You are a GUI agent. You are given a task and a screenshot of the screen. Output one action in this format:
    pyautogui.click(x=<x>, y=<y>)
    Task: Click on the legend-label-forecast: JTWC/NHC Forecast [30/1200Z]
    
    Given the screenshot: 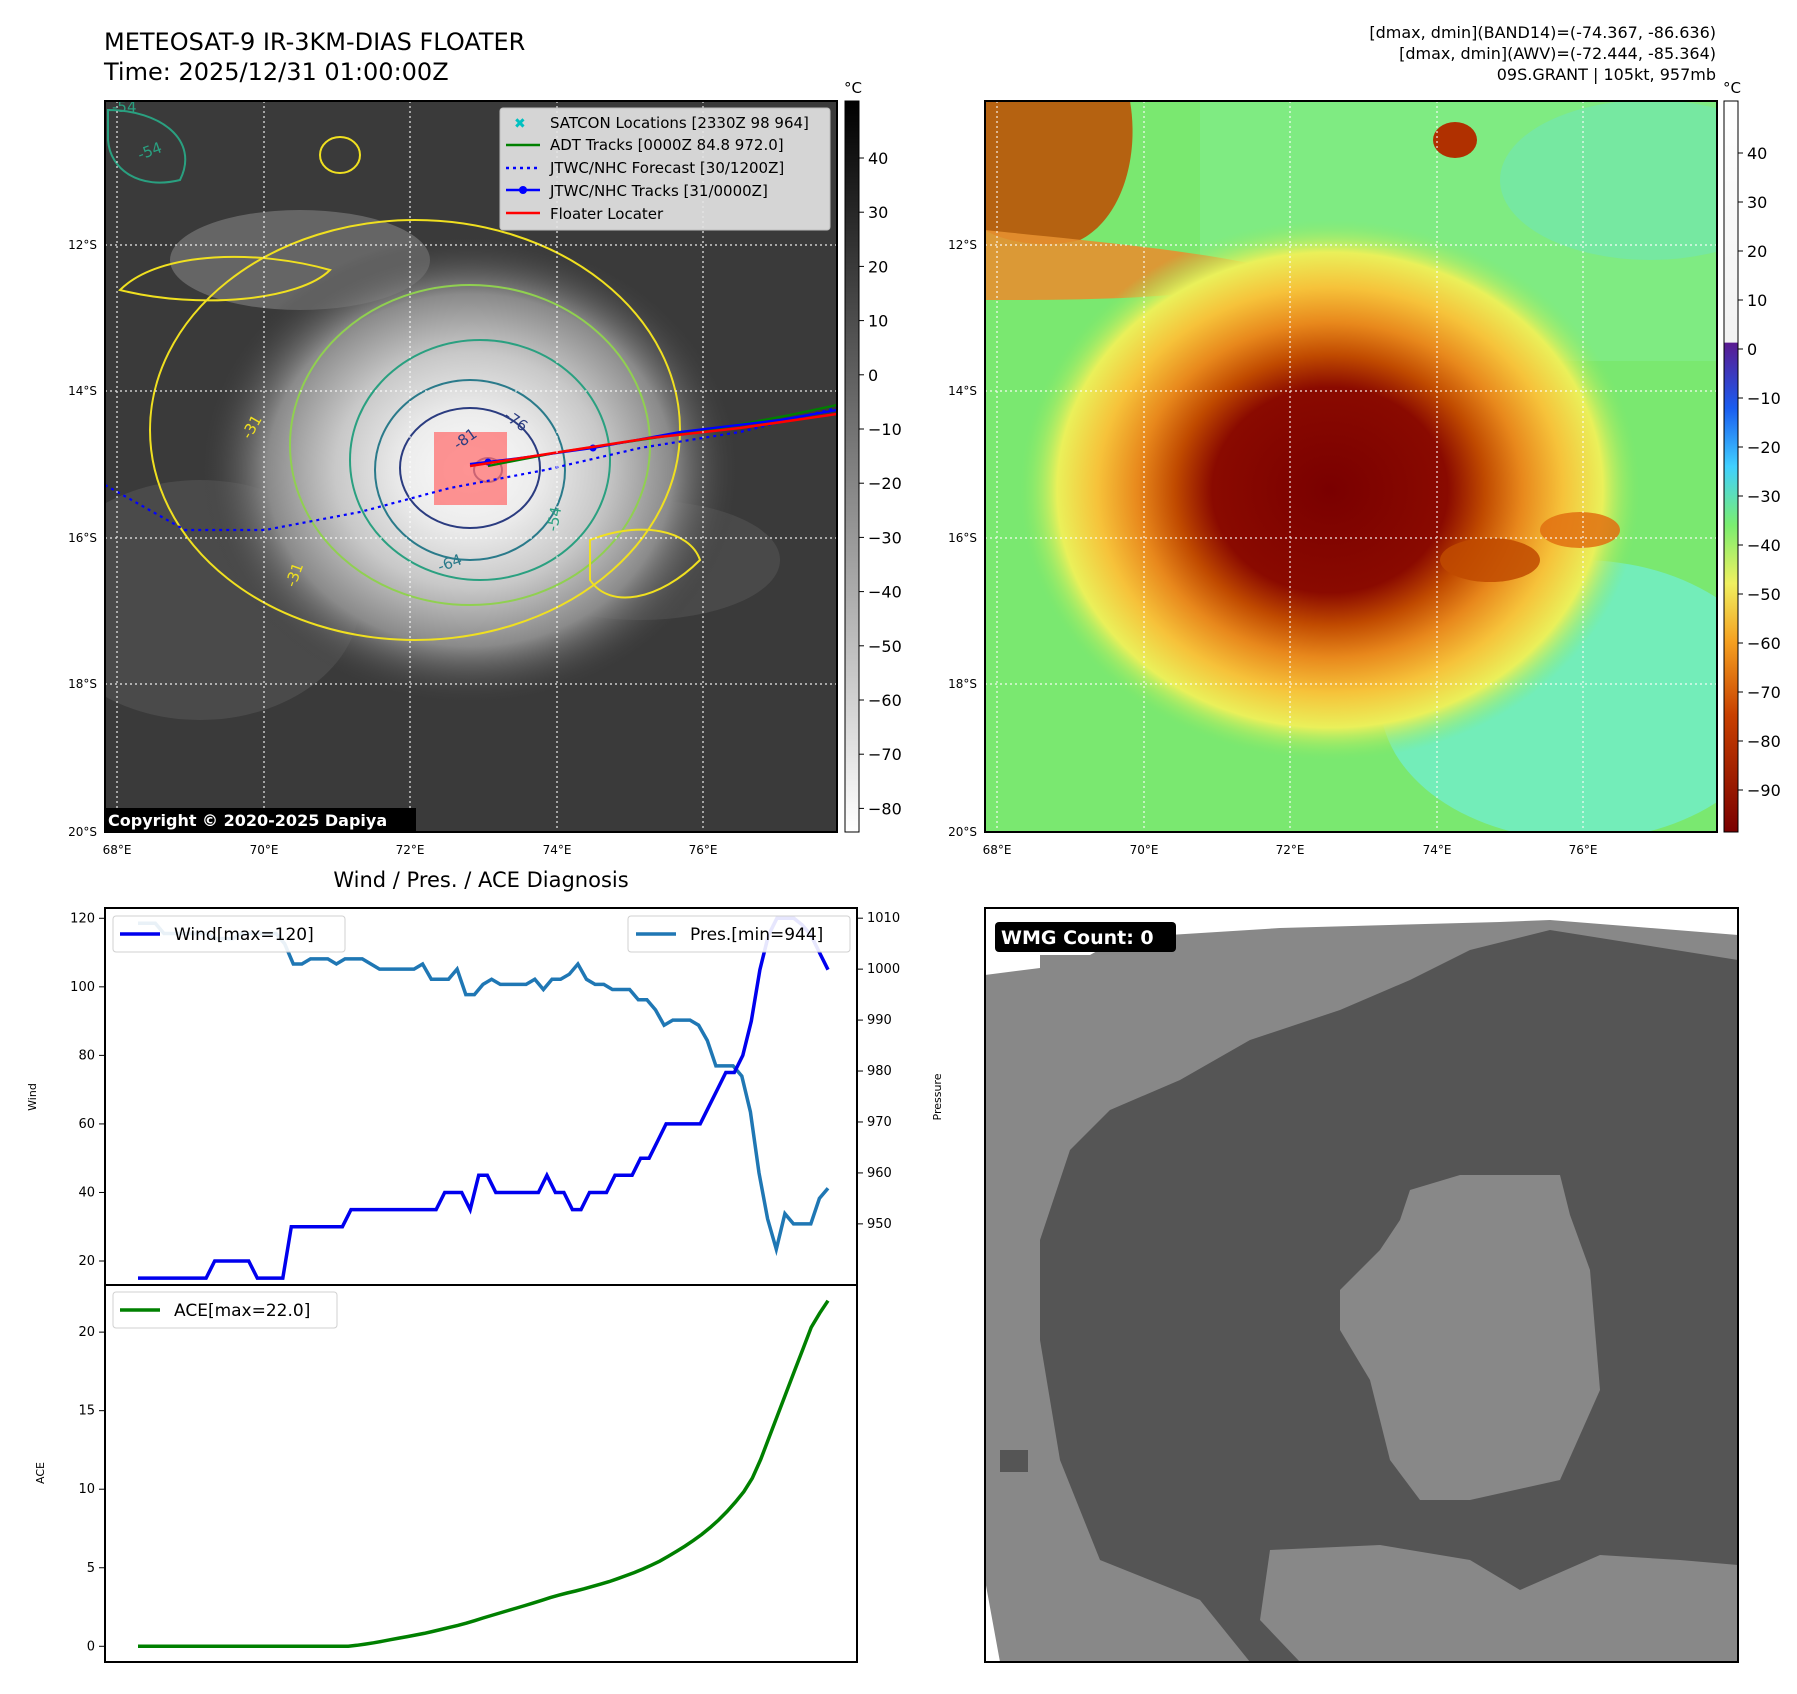 What is the action you would take?
    pyautogui.click(x=666, y=168)
    